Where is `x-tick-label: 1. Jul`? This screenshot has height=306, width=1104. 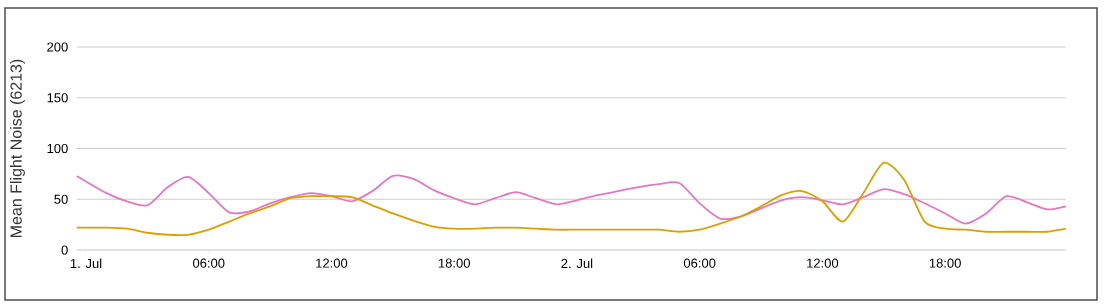
x-tick-label: 1. Jul is located at coordinates (86, 263).